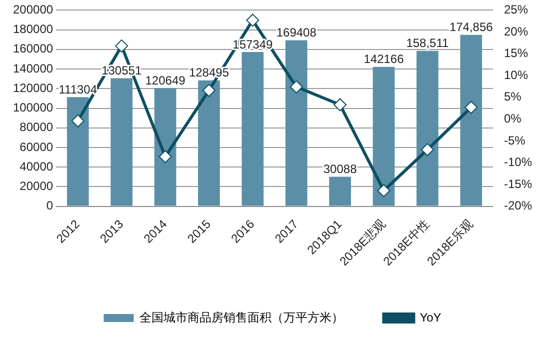  Describe the element at coordinates (516, 9) in the screenshot. I see `y2-tick-label: 25%` at that location.